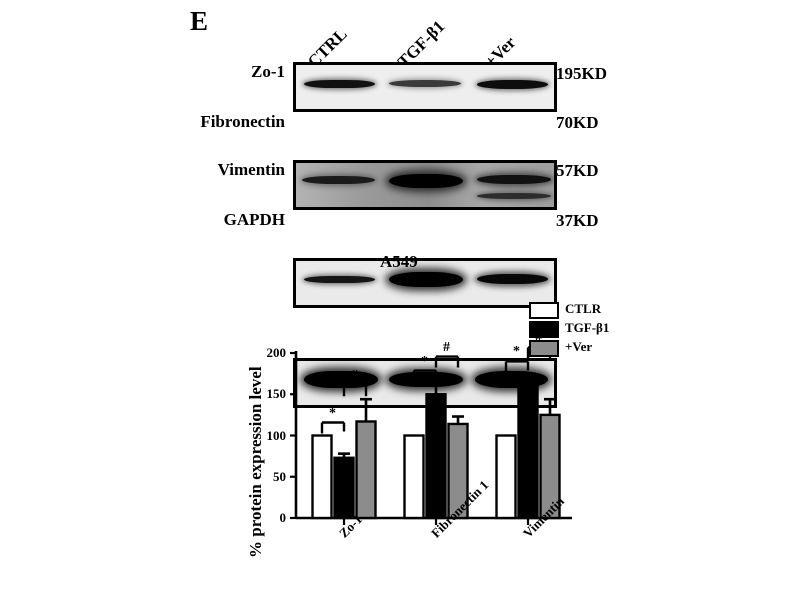 Image resolution: width=800 pixels, height=600 pixels. I want to click on blot-label-gapdh: GAPDH, so click(254, 219).